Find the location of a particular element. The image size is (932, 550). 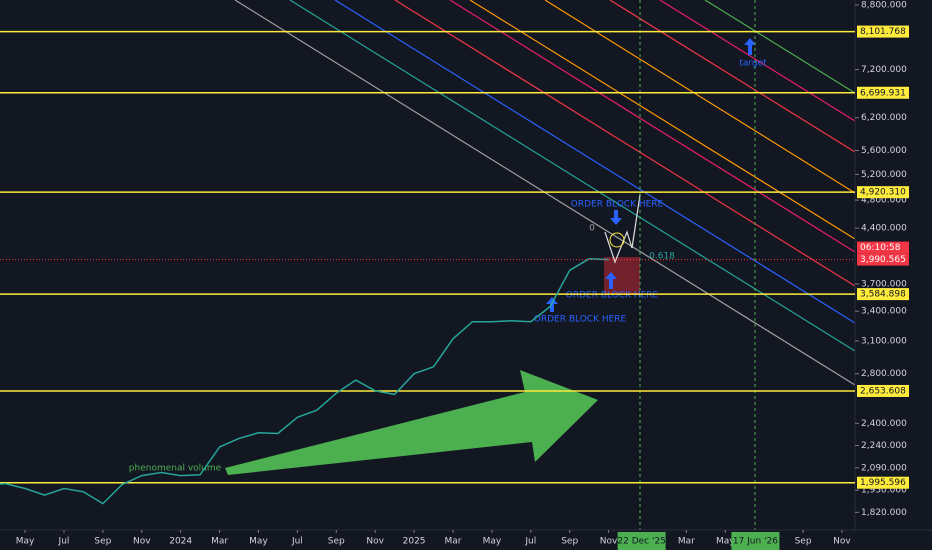

y-tick-label: 1,950.000 is located at coordinates (884, 491).